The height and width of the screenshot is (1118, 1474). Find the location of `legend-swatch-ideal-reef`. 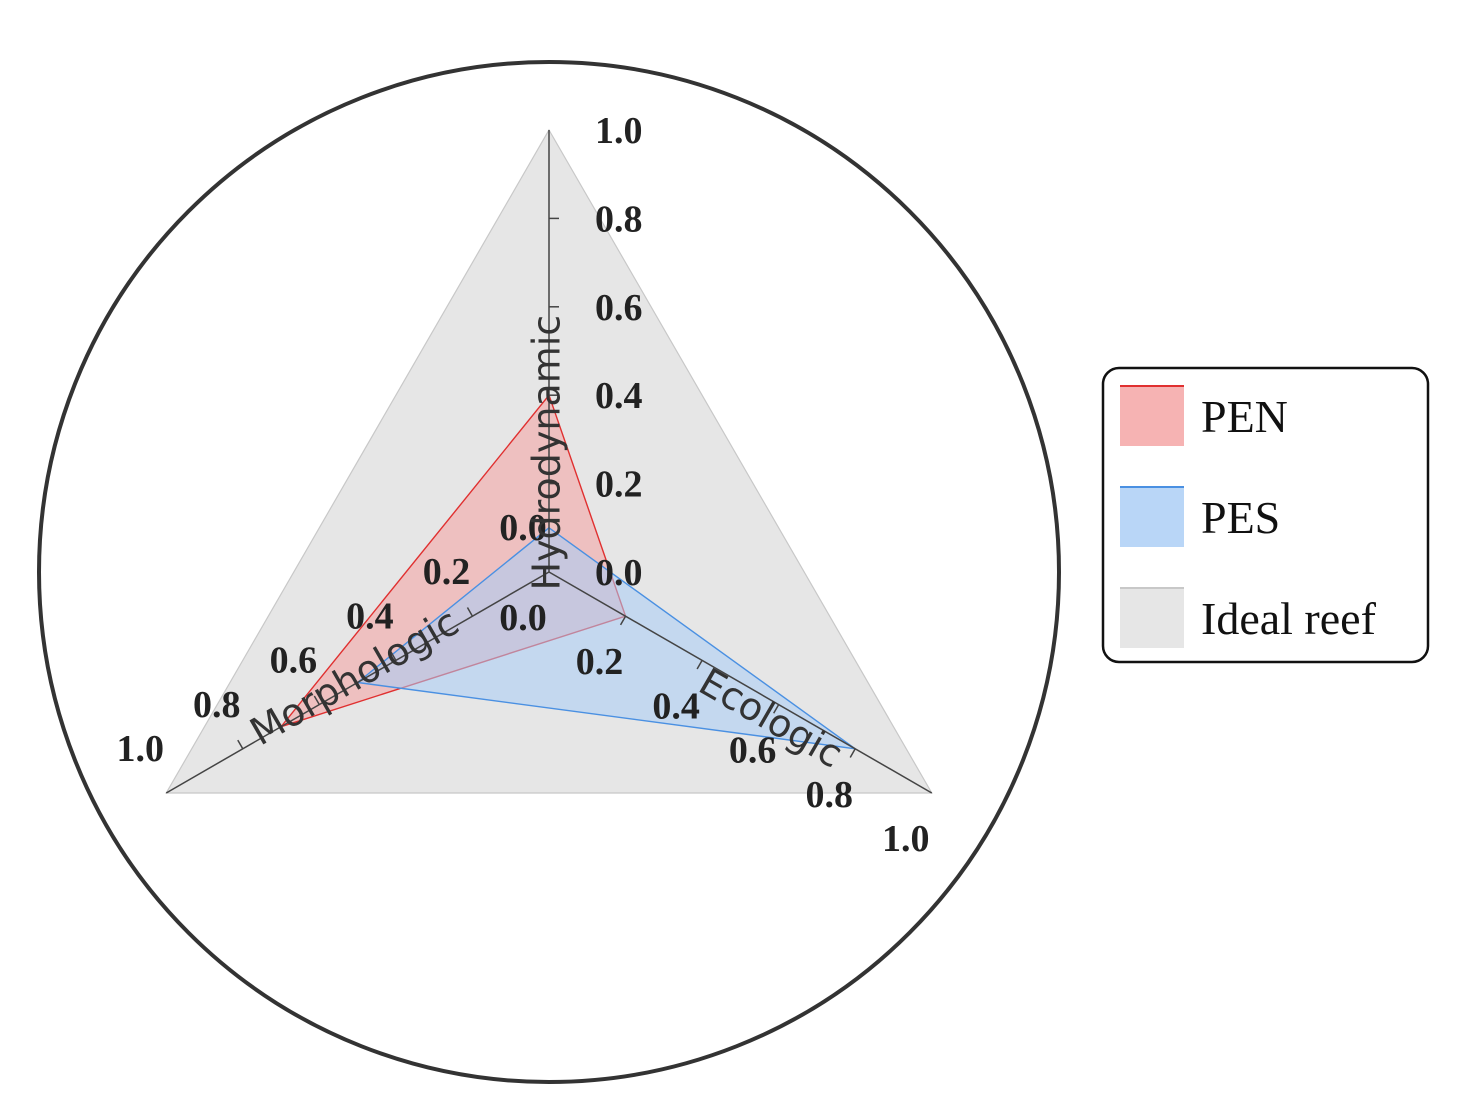

legend-swatch-ideal-reef is located at coordinates (1152, 618).